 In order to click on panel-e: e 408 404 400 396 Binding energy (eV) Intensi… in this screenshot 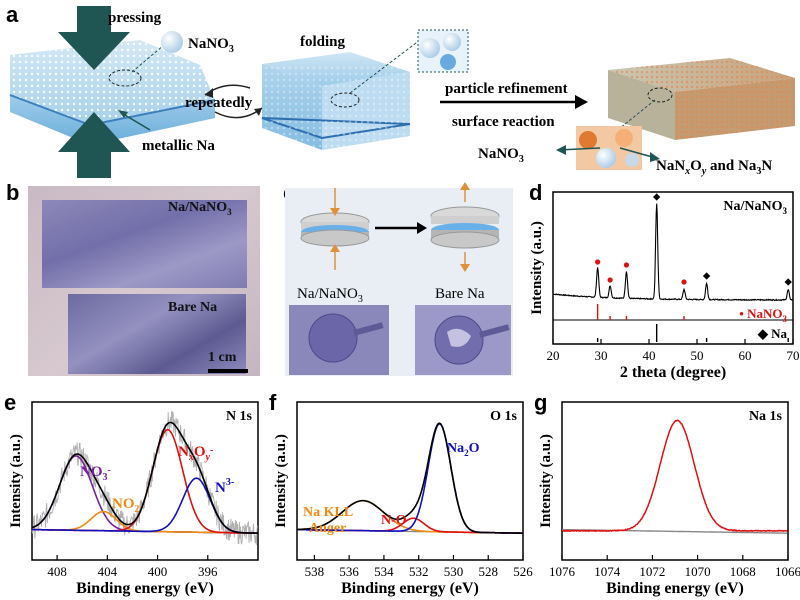, I will do `click(135, 495)`.